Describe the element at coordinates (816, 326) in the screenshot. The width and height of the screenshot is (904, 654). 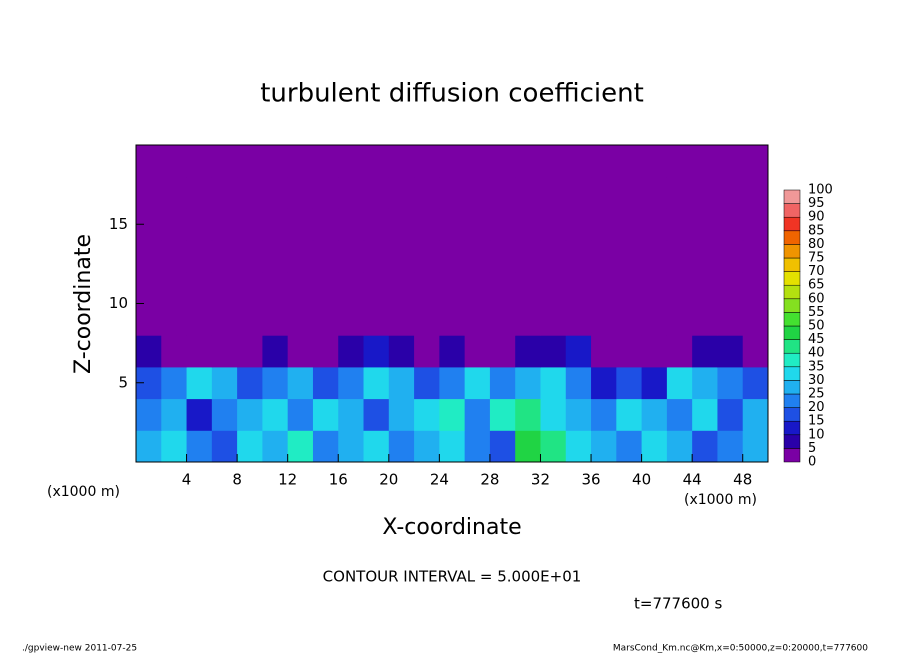
I see `colorbar-label: 50` at that location.